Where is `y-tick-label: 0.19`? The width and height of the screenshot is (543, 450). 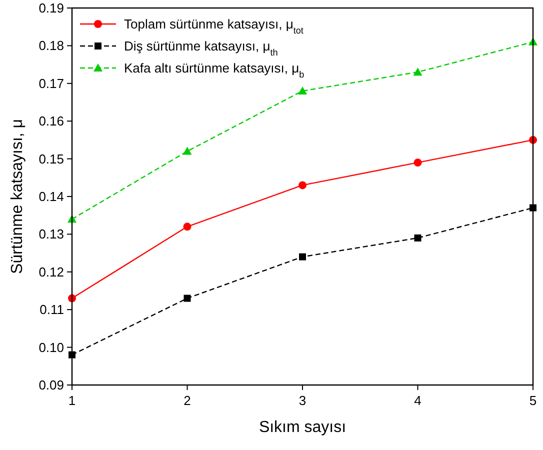 y-tick-label: 0.19 is located at coordinates (51, 8).